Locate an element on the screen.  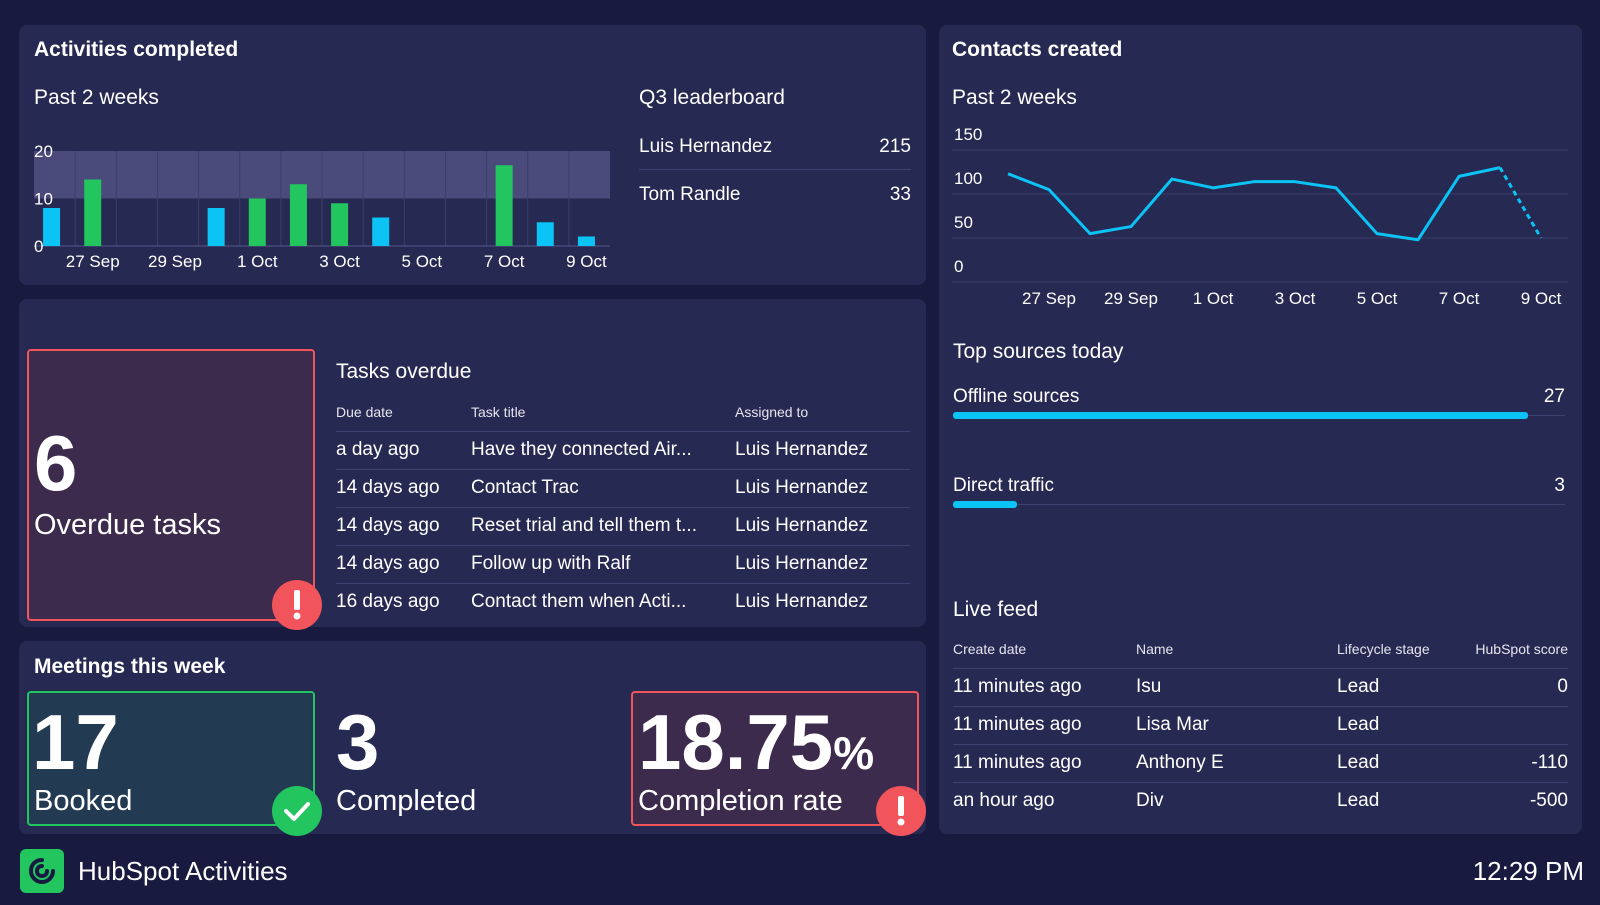
series-line is located at coordinates (1254, 204).